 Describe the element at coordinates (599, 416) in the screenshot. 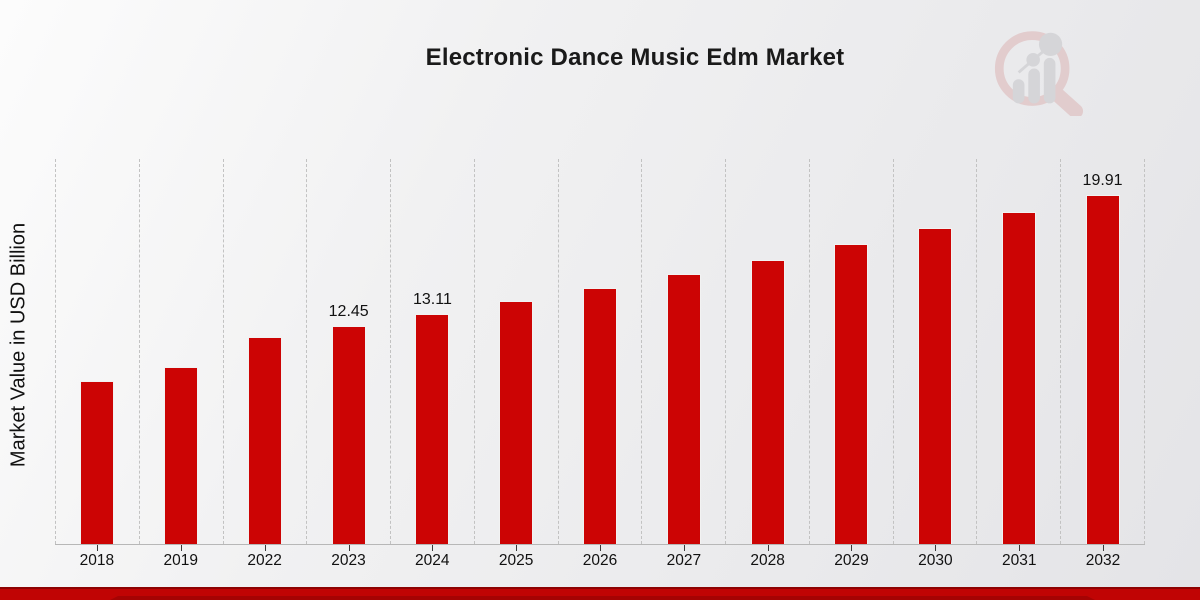

I see `bar-2026` at that location.